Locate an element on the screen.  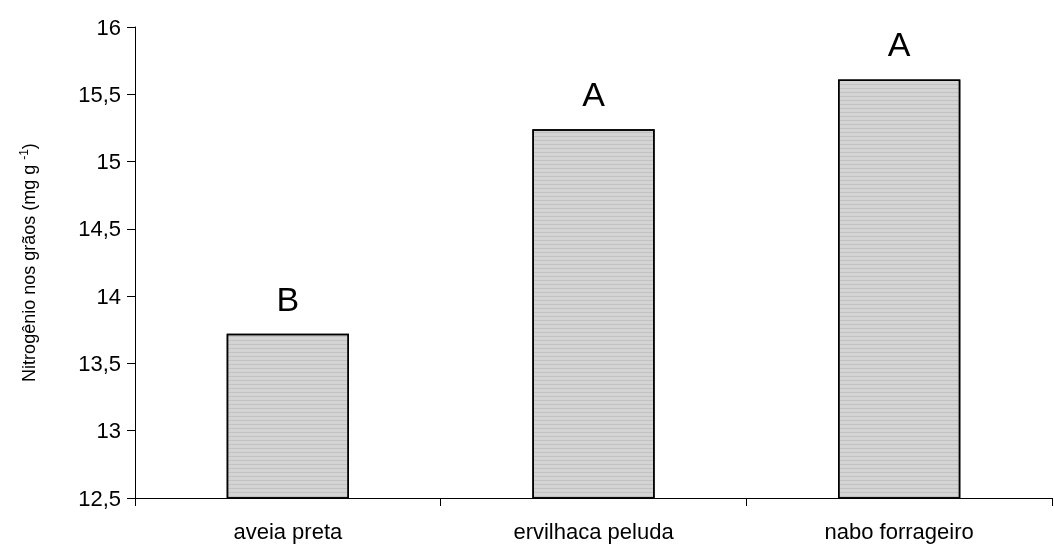
y-tick-label: 15 is located at coordinates (108, 162).